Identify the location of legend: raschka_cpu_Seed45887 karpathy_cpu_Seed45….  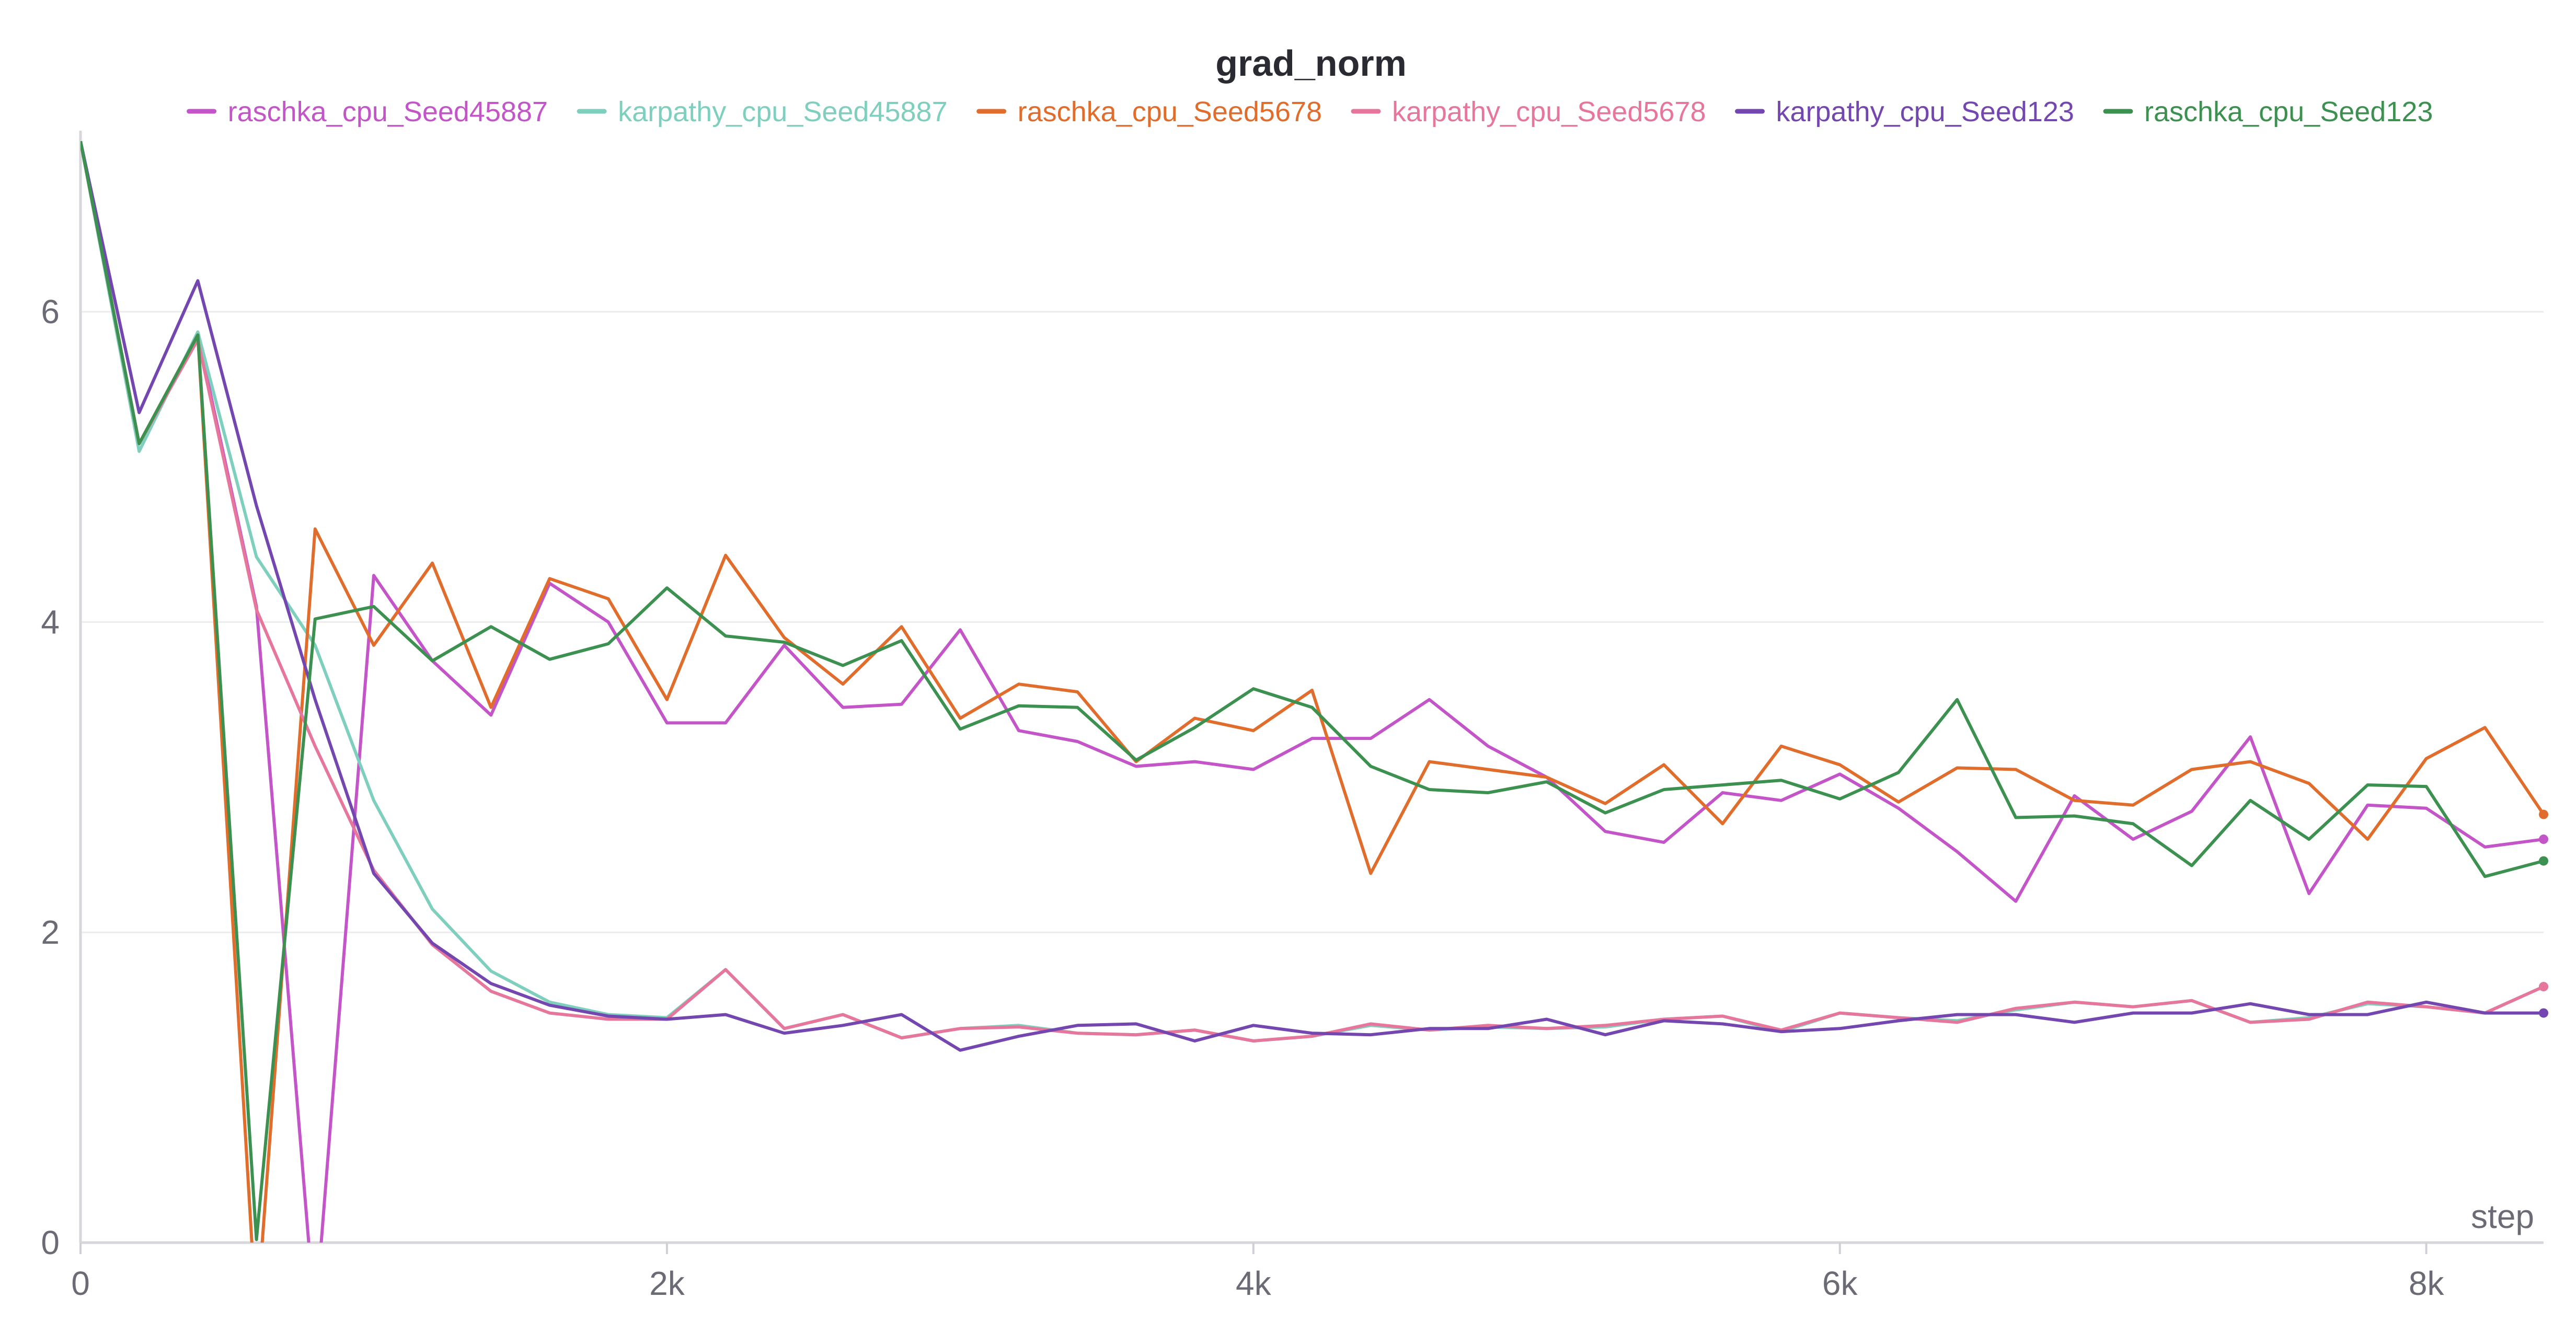
(1310, 112).